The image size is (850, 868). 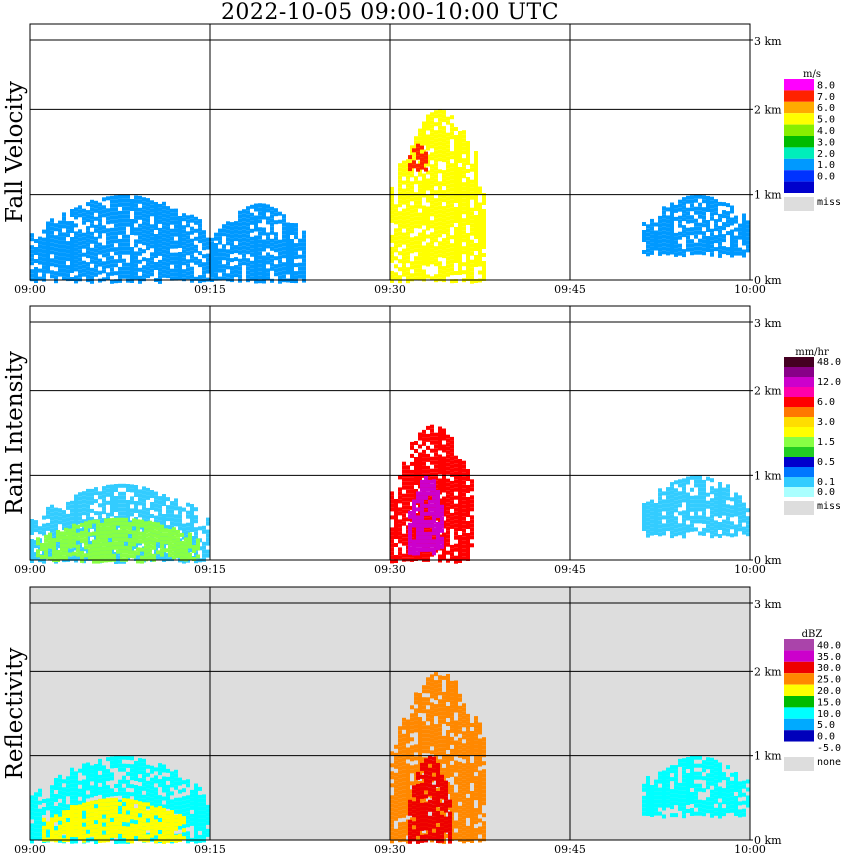 I want to click on y-axis-label: Rain Intensity, so click(x=15, y=433).